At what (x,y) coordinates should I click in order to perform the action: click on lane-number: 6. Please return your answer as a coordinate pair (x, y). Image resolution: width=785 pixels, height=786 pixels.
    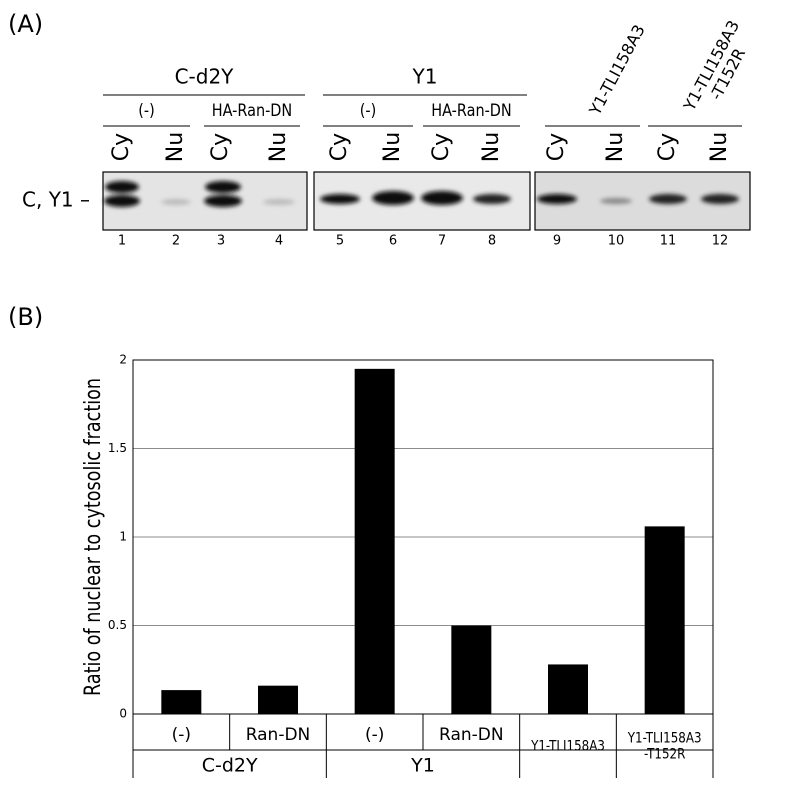
    Looking at the image, I should click on (393, 241).